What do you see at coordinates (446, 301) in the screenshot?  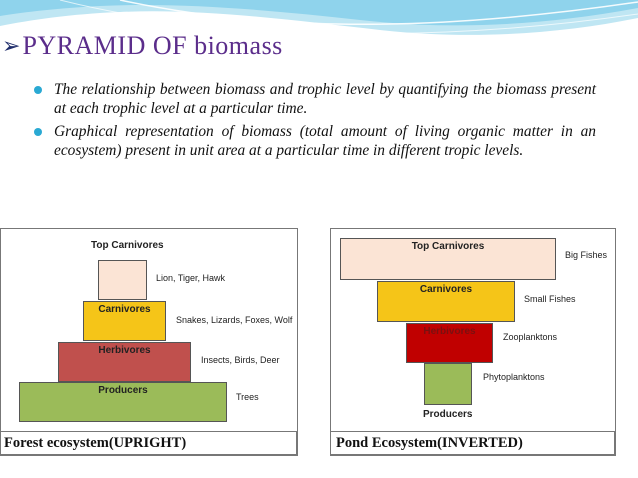 I see `pond-carnivores-box: Carnivores` at bounding box center [446, 301].